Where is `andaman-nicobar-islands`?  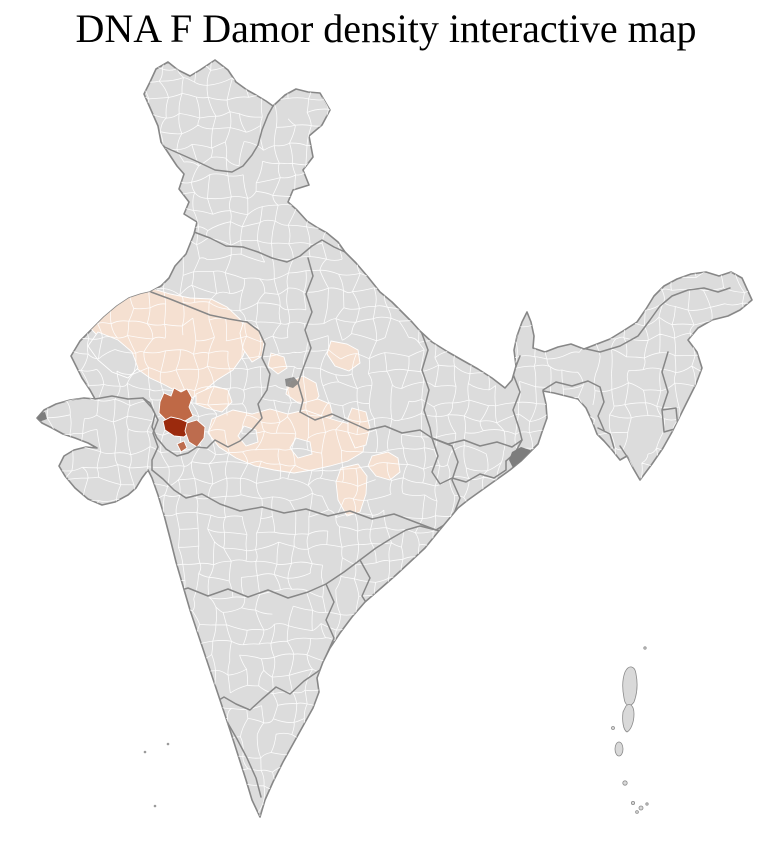
andaman-nicobar-islands is located at coordinates (630, 730).